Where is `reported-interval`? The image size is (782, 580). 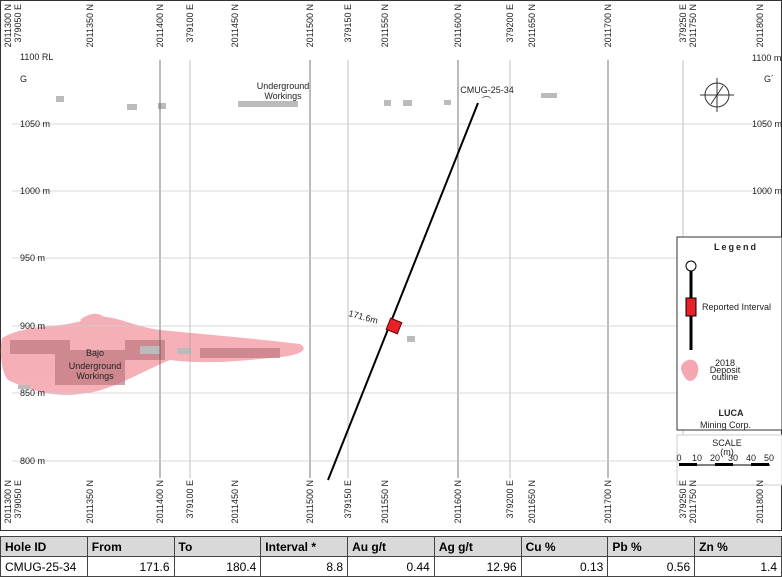
reported-interval is located at coordinates (394, 326).